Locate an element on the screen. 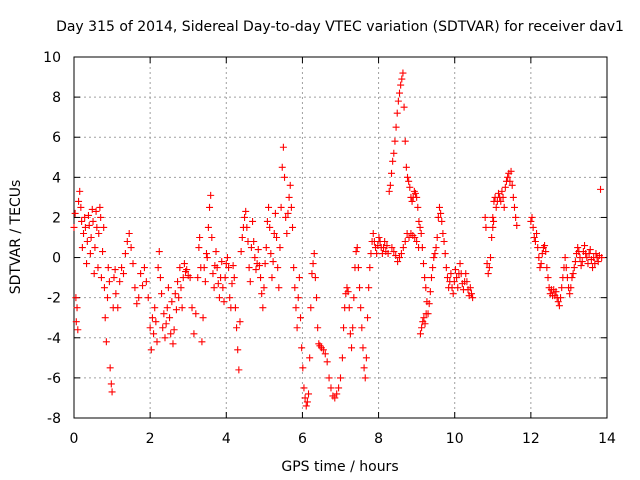 The width and height of the screenshot is (640, 480). y-tick-label: -6 is located at coordinates (54, 379).